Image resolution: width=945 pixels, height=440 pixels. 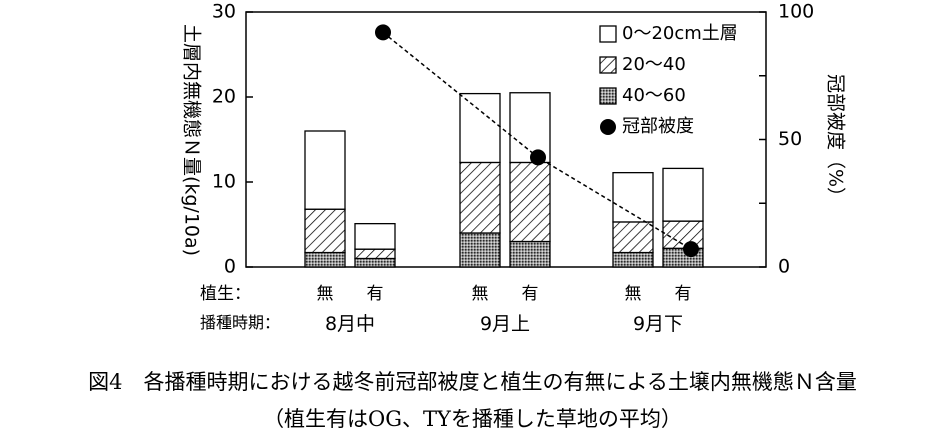 I want to click on x-axis-labels: 植生： 播種時期： 無 有 無 有 無 有 8月中 9月上 9月下, so click(x=446, y=309).